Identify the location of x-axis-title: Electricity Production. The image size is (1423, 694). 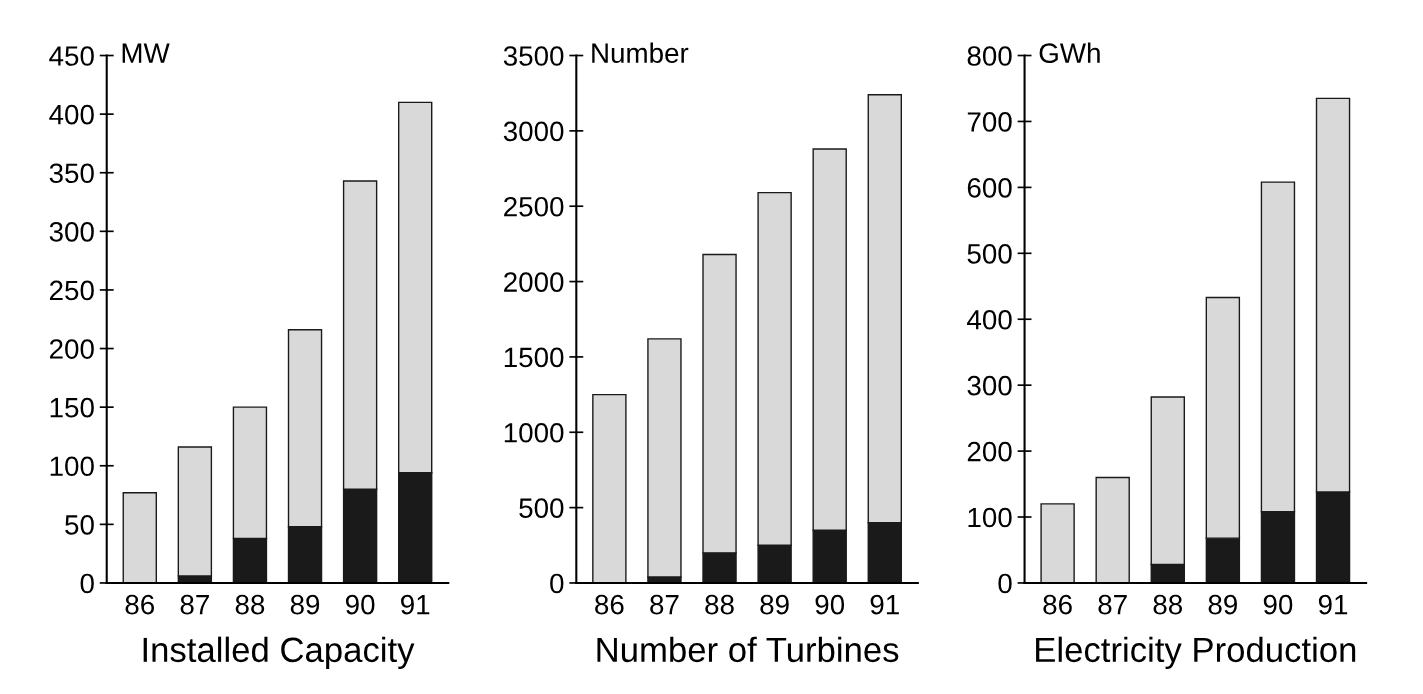
(1196, 652).